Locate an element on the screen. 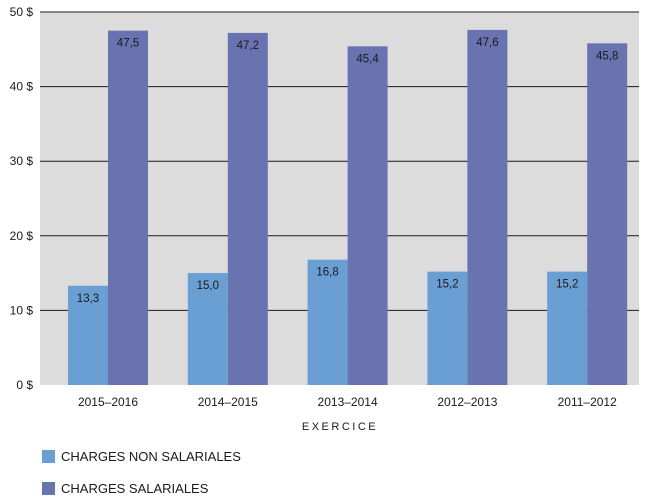  data-label: 16,8 is located at coordinates (327, 273).